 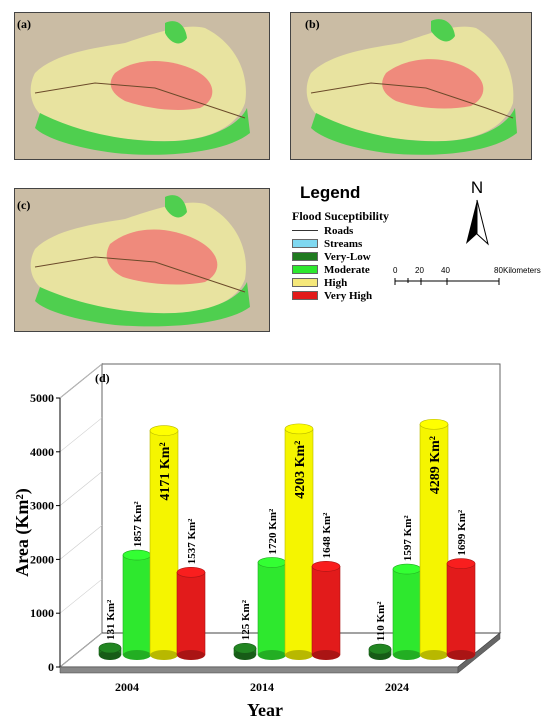 I want to click on legend-item-label: Very-Low, so click(x=347, y=256).